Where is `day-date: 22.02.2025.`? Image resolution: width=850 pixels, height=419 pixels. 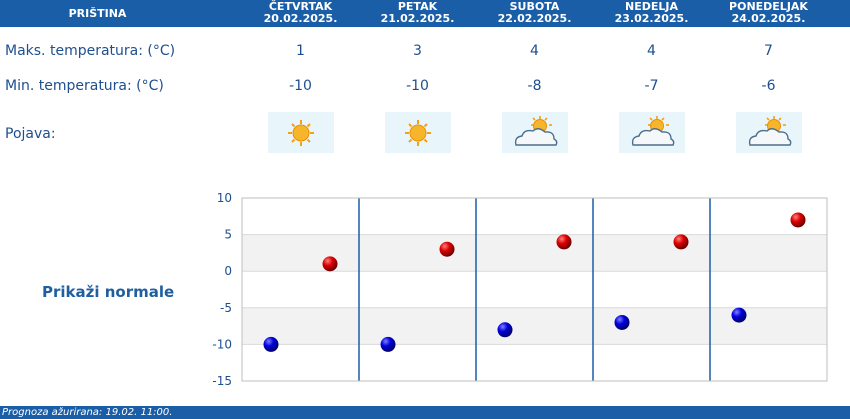 day-date: 22.02.2025. is located at coordinates (534, 18).